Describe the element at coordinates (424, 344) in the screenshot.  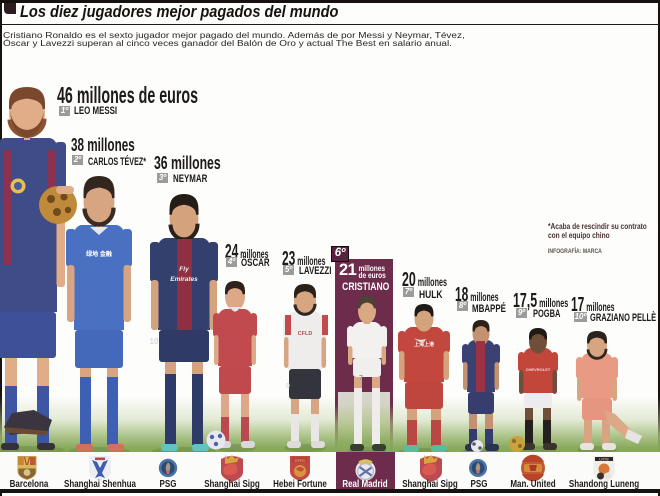
I see `svg-text: 上海上港` at that location.